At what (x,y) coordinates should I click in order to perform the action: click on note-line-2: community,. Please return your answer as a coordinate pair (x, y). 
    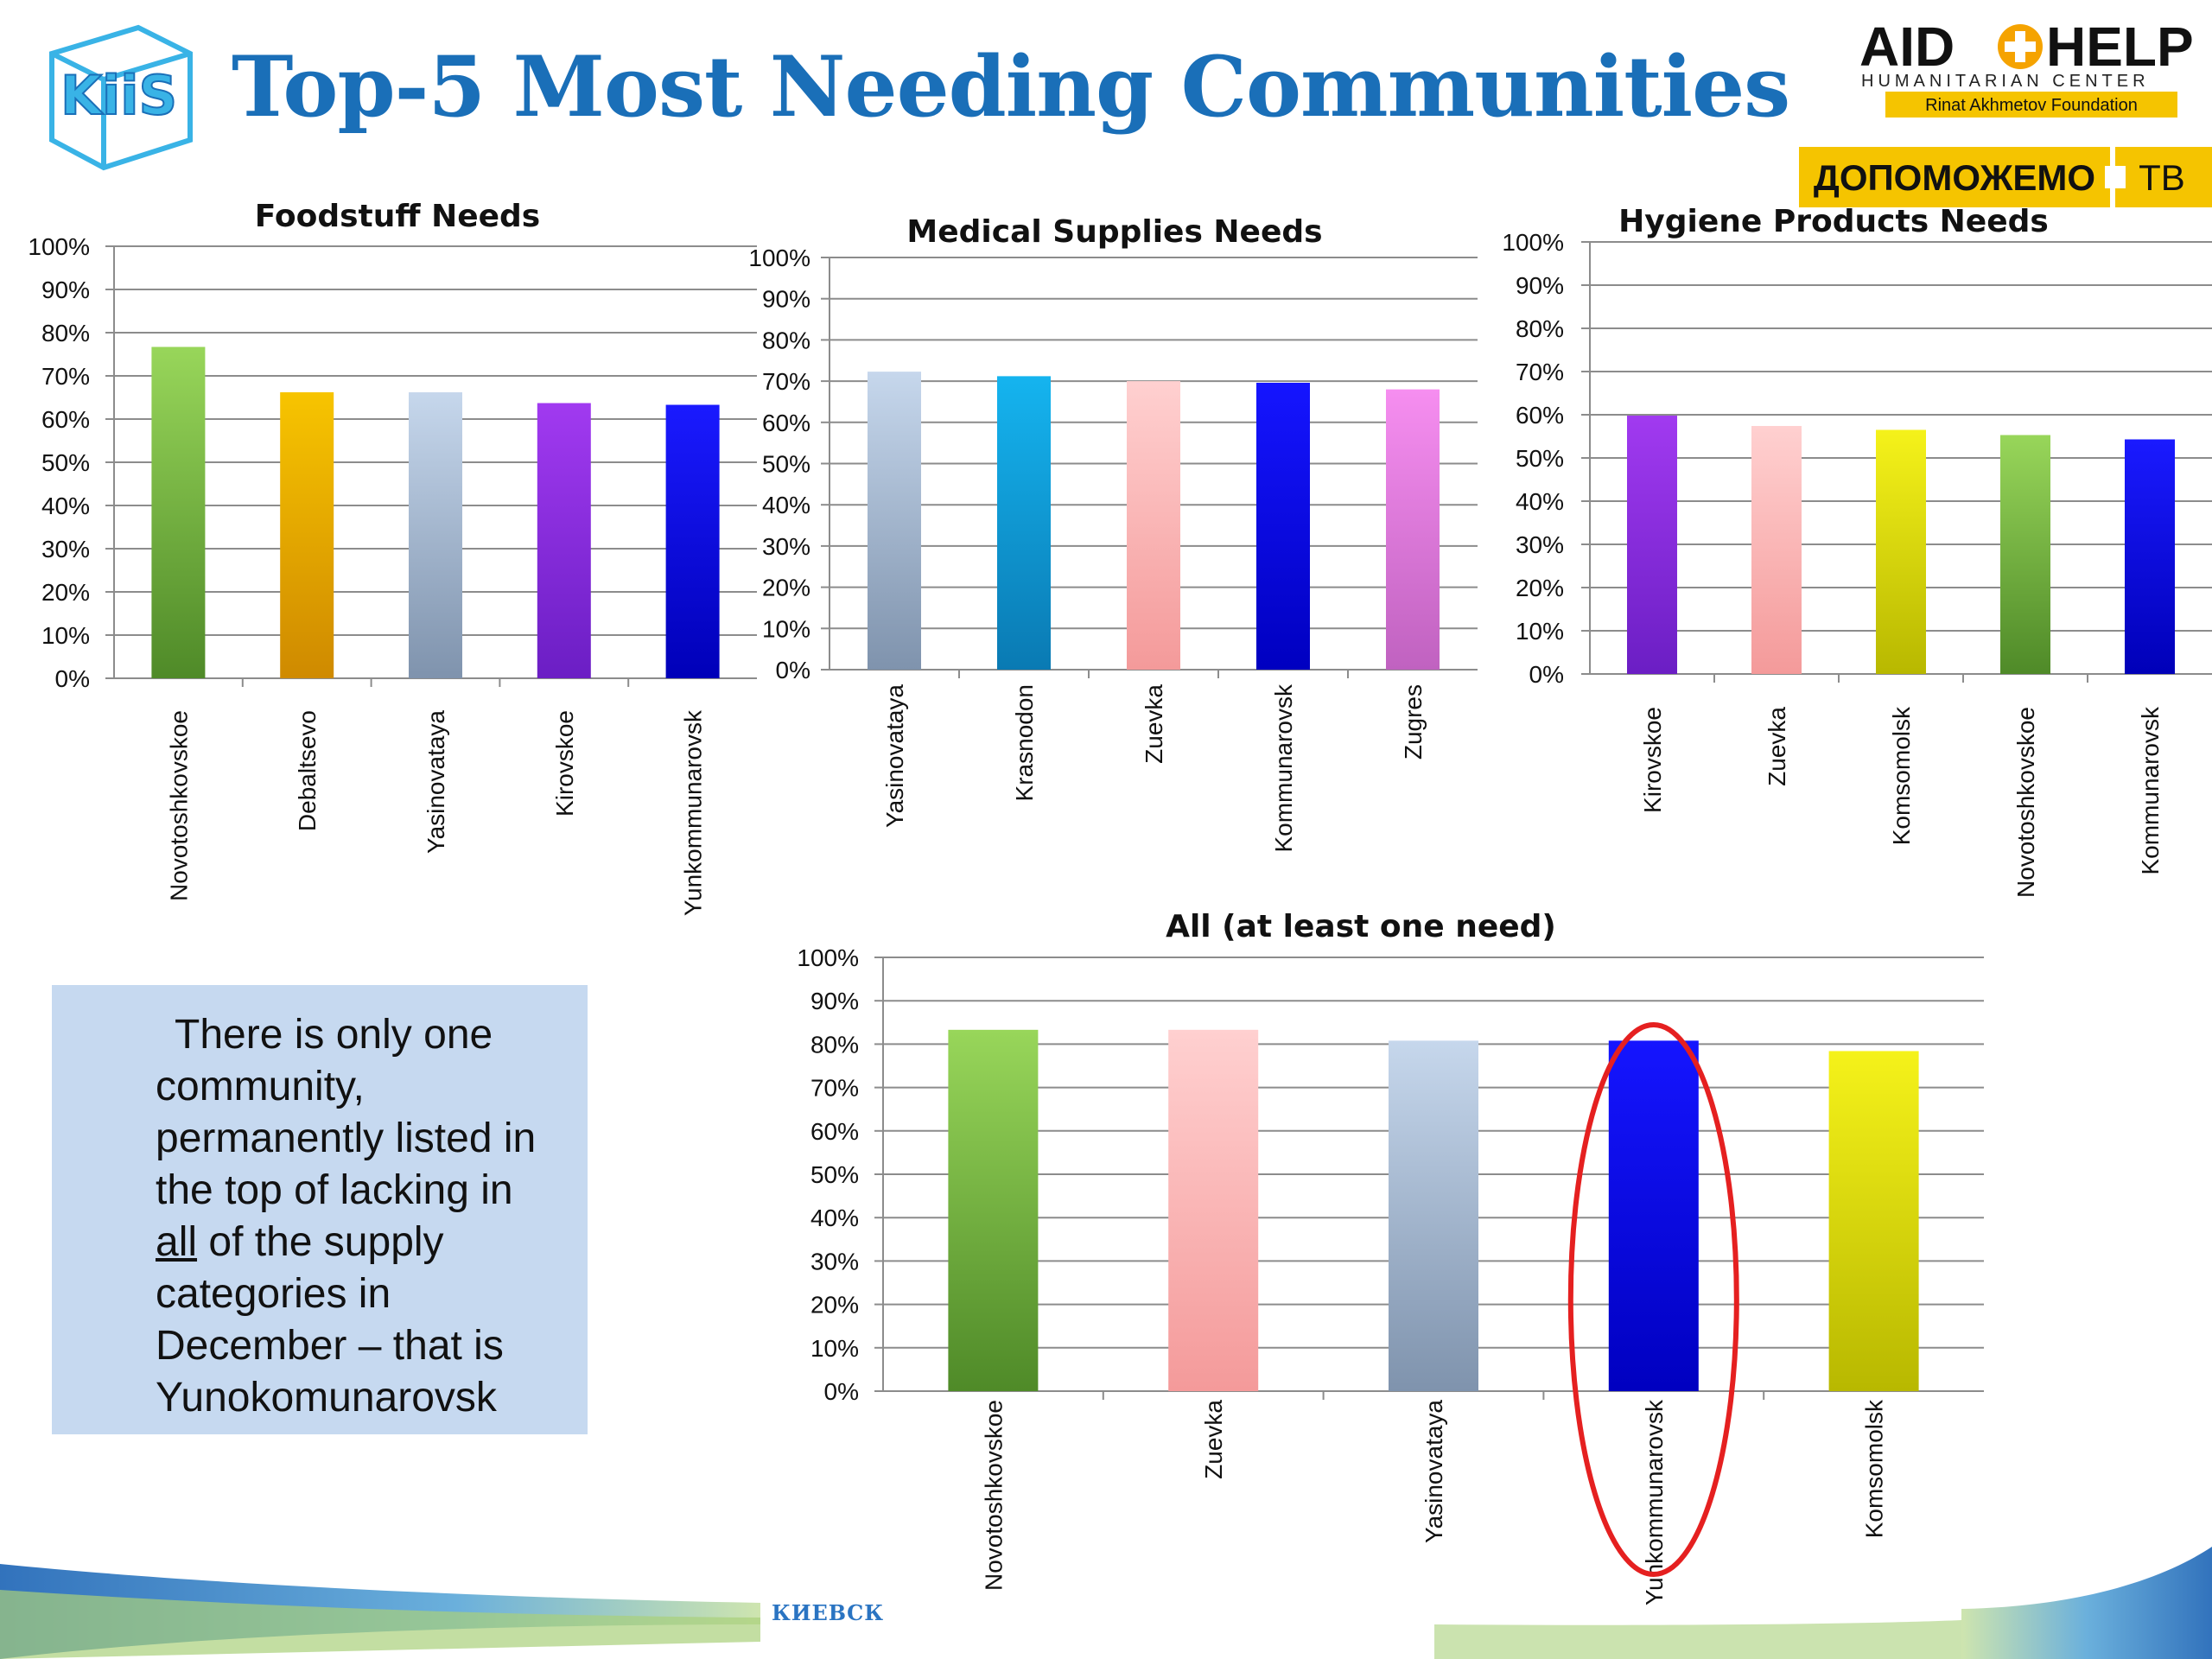
    Looking at the image, I should click on (260, 1086).